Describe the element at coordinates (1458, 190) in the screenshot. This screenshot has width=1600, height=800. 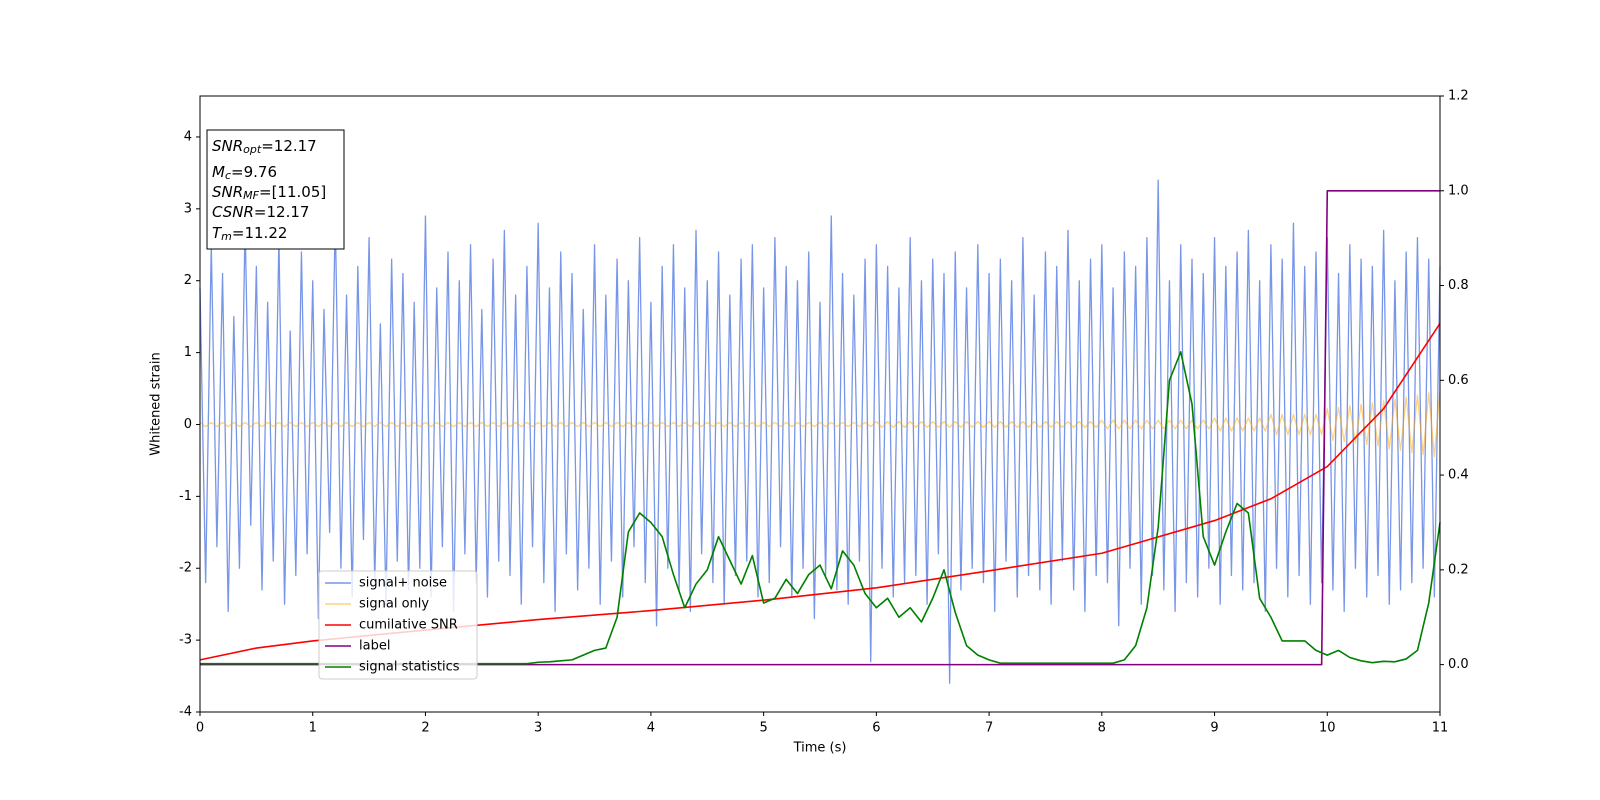
I see `y2-tick-label: 1.0` at that location.